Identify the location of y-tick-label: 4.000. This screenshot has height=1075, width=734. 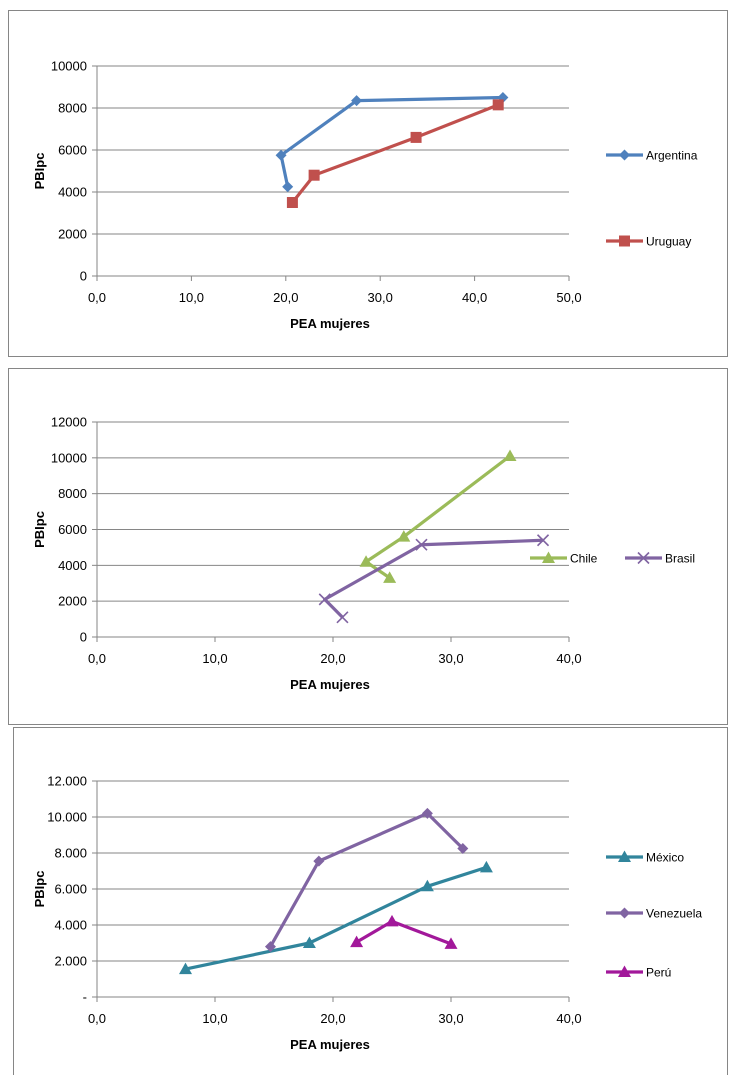
(70, 925).